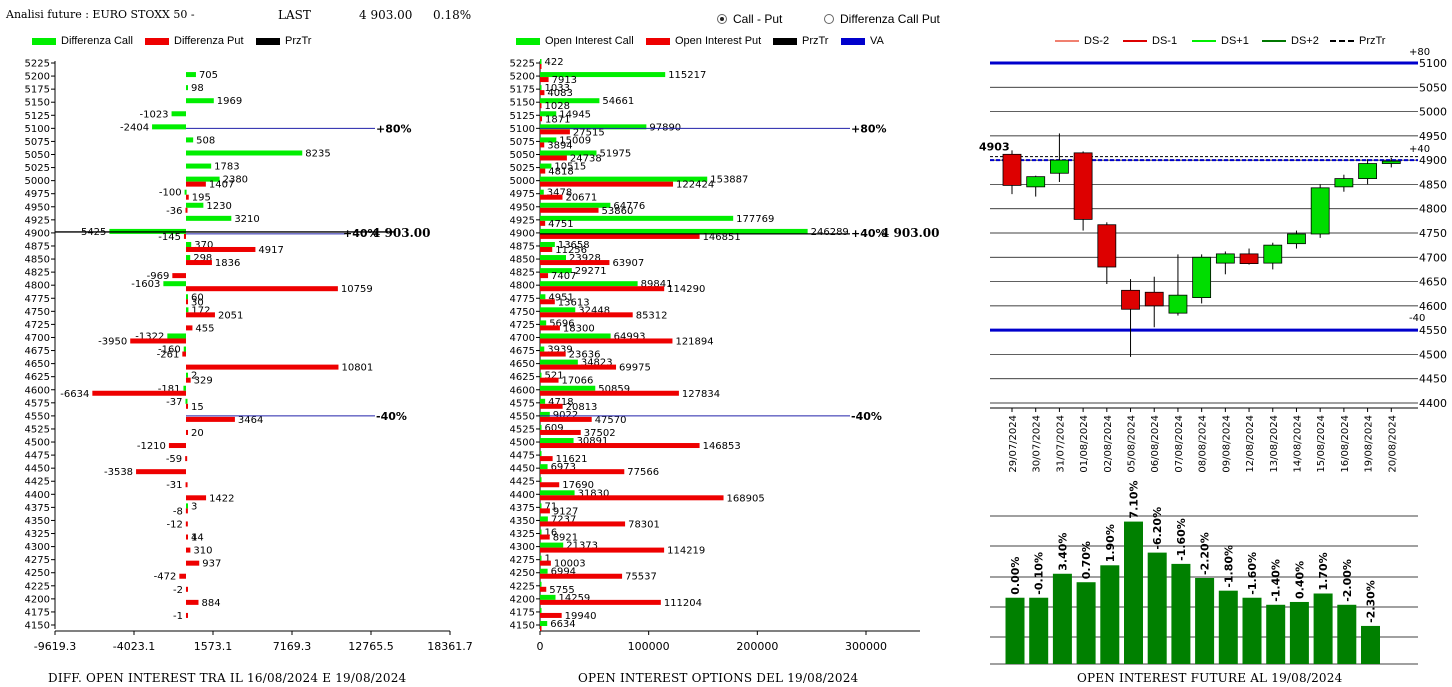  I want to click on legend-swatch, so click(853, 41).